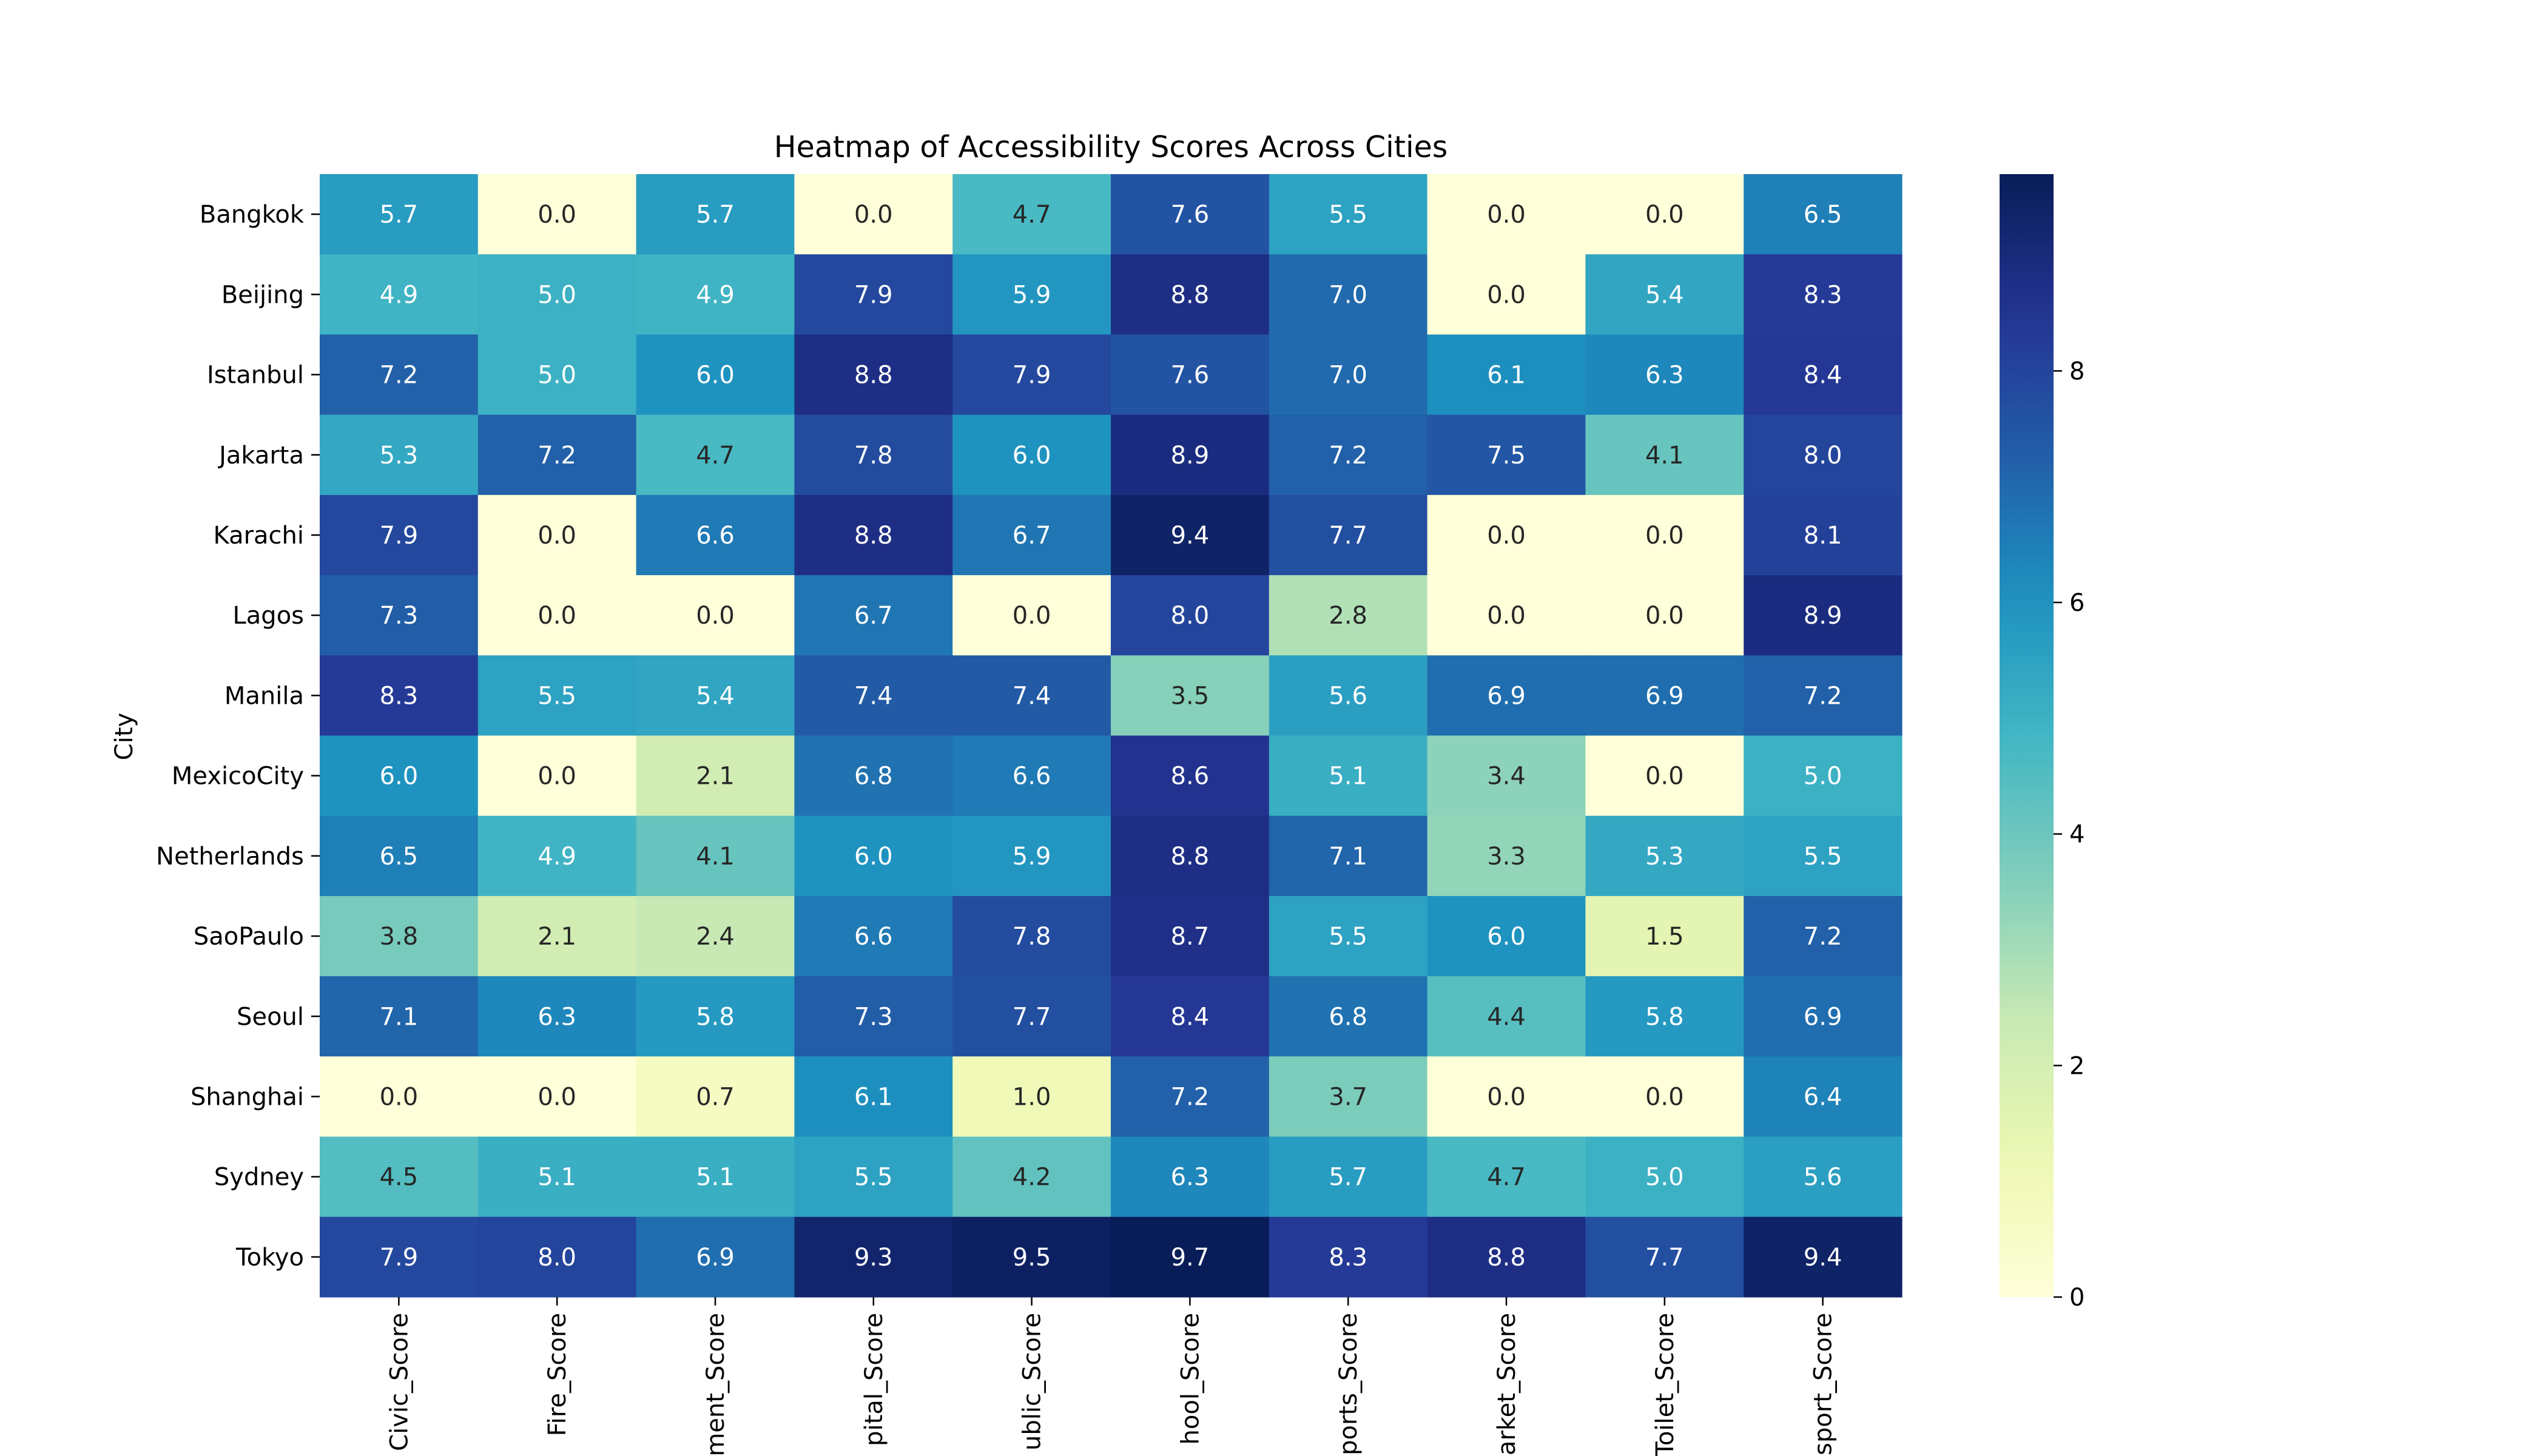 The width and height of the screenshot is (2548, 1456). I want to click on cell-value-label: 4.7, so click(1506, 1177).